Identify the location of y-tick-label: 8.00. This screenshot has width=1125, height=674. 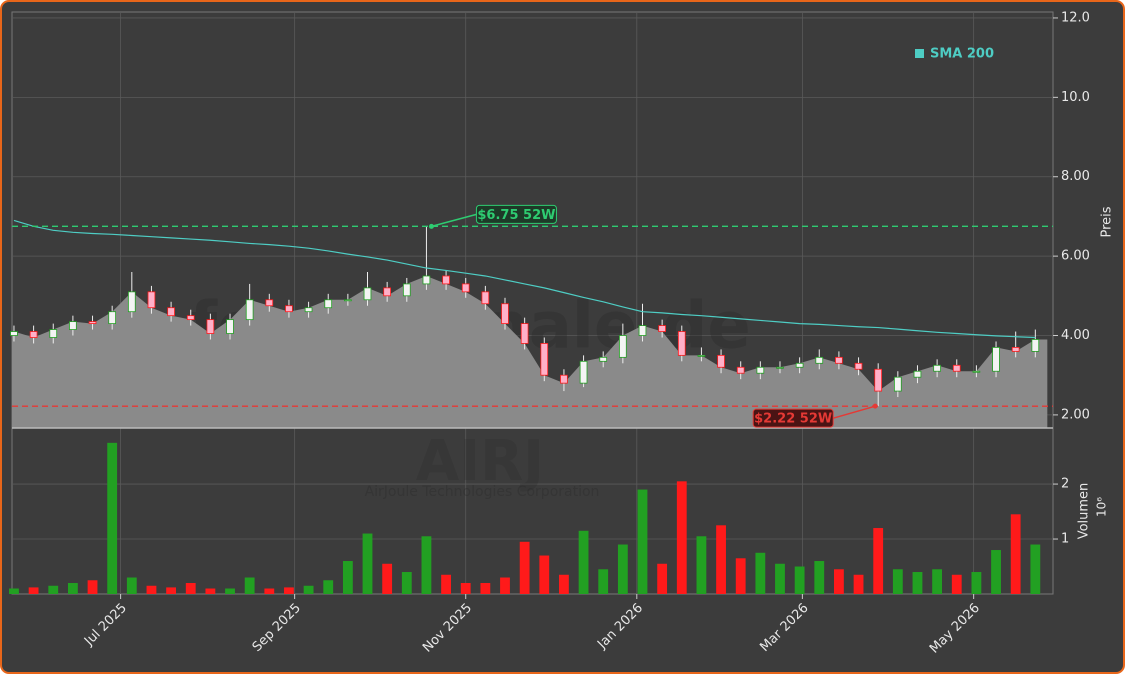
(1075, 176).